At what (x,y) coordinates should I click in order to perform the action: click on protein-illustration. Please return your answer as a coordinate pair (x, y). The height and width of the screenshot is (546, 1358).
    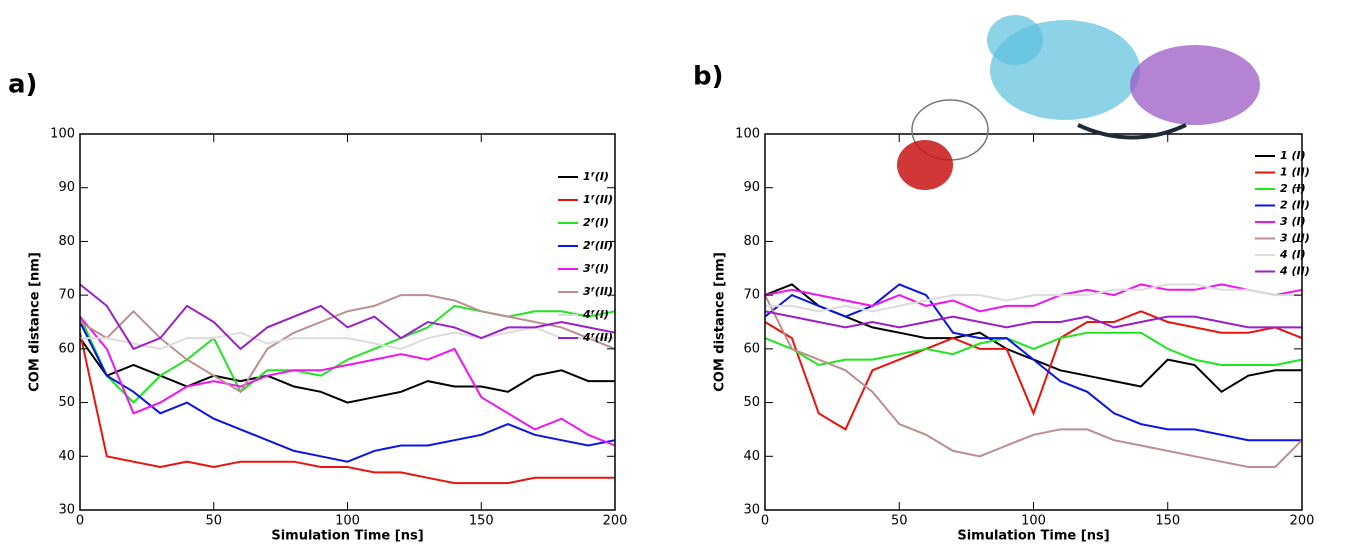
    Looking at the image, I should click on (1078, 102).